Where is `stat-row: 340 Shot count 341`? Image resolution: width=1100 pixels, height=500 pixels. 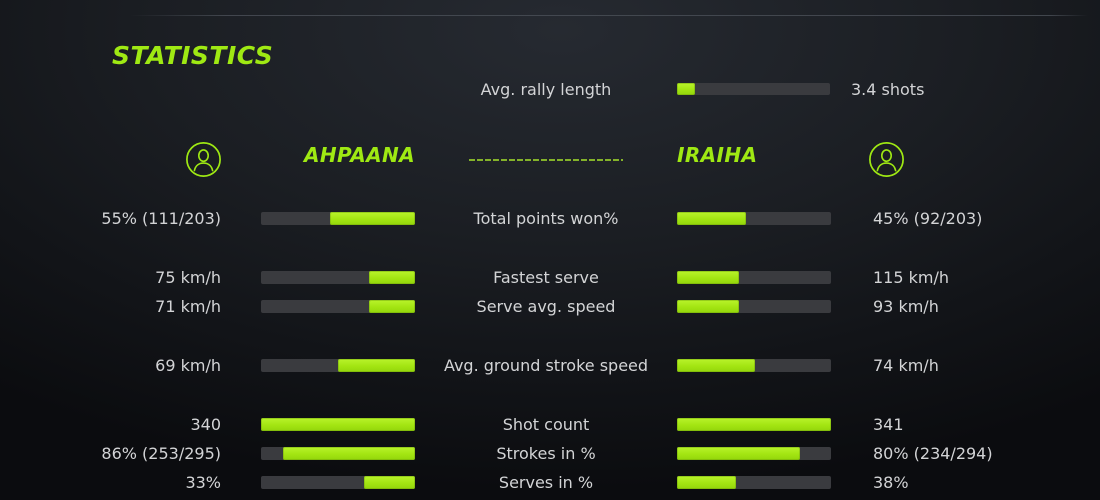 stat-row: 340 Shot count 341 is located at coordinates (550, 424).